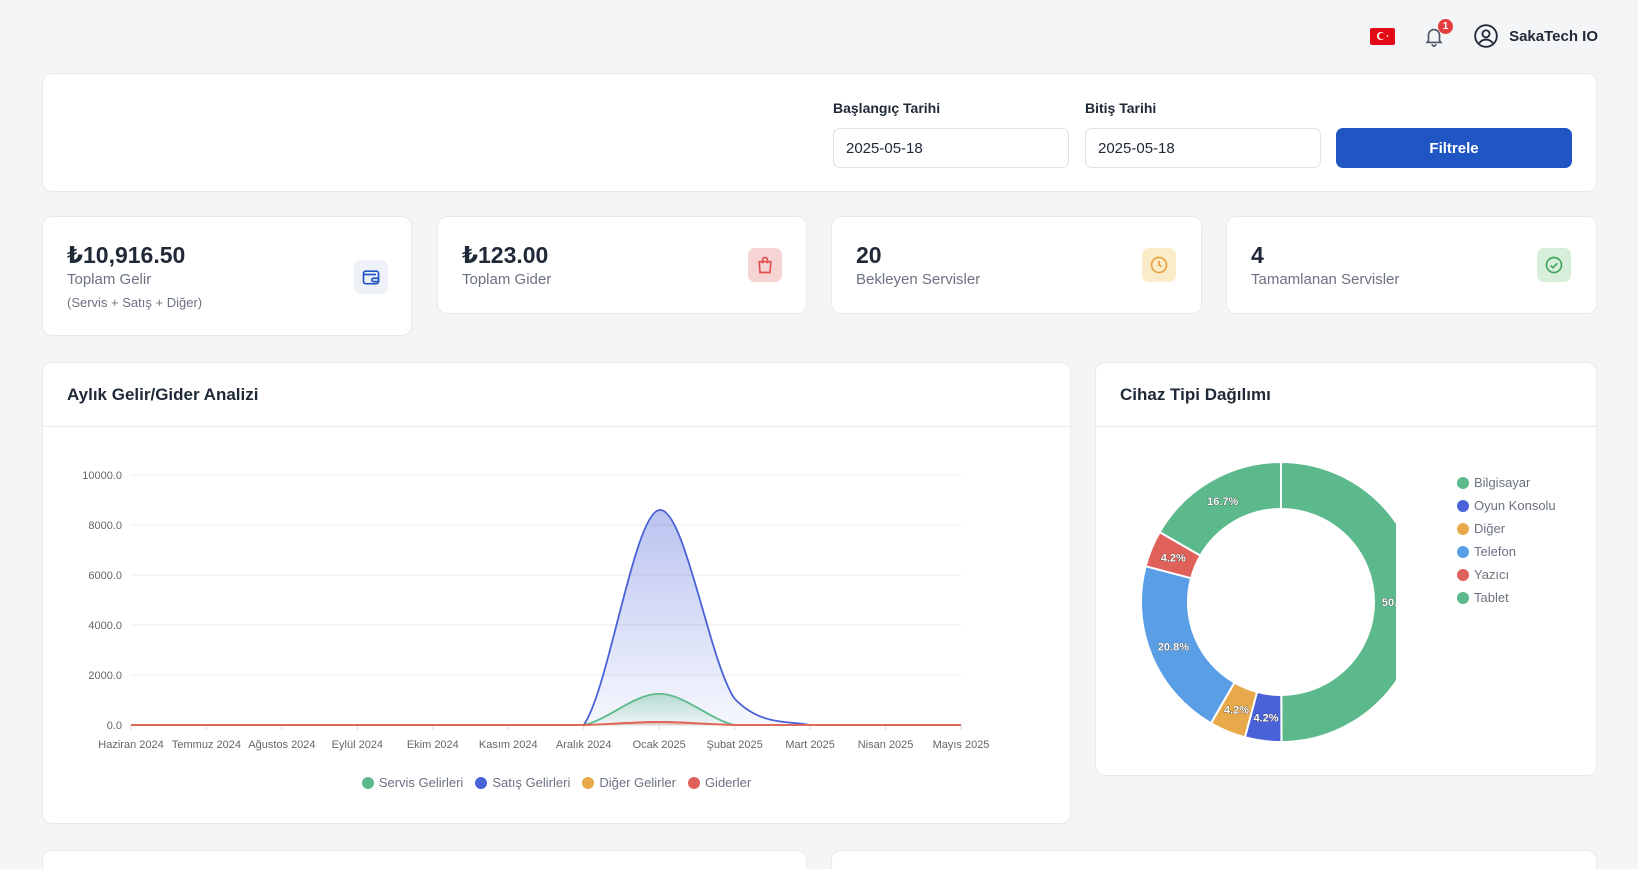 The image size is (1638, 869). Describe the element at coordinates (918, 279) in the screenshot. I see `pending-services-label: Bekleyen Servisler` at that location.